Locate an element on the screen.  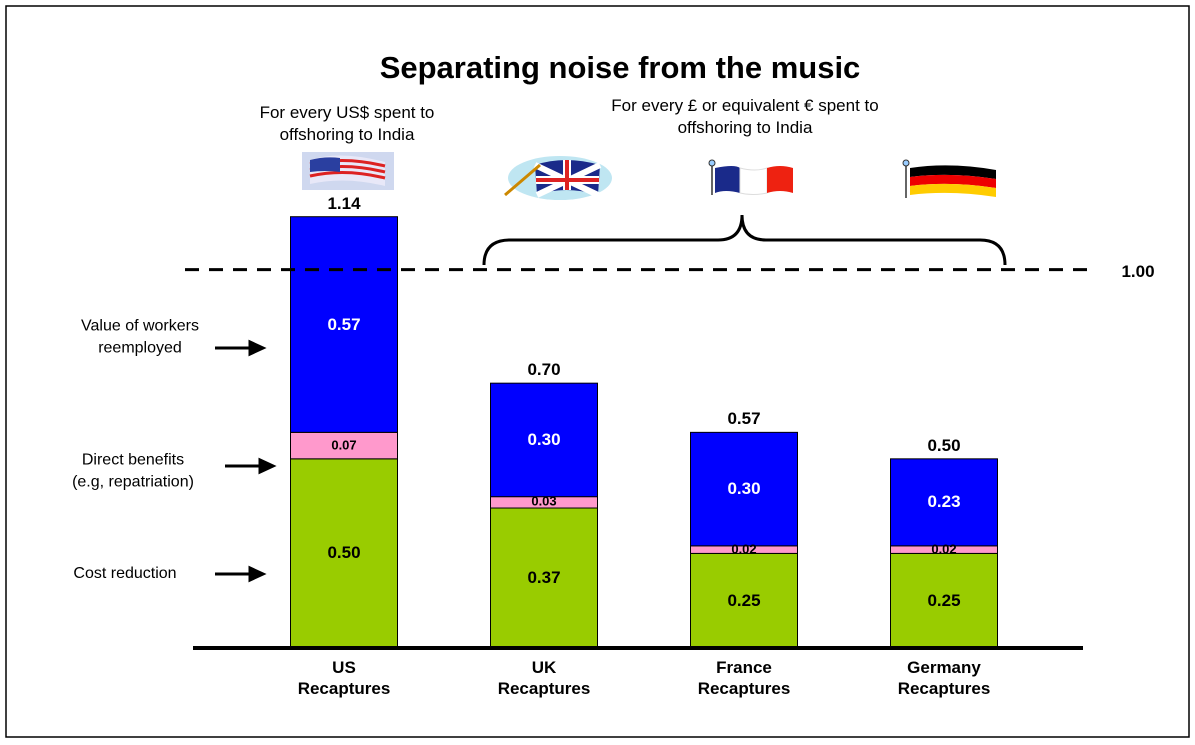
total-label: 0.57 is located at coordinates (744, 419).